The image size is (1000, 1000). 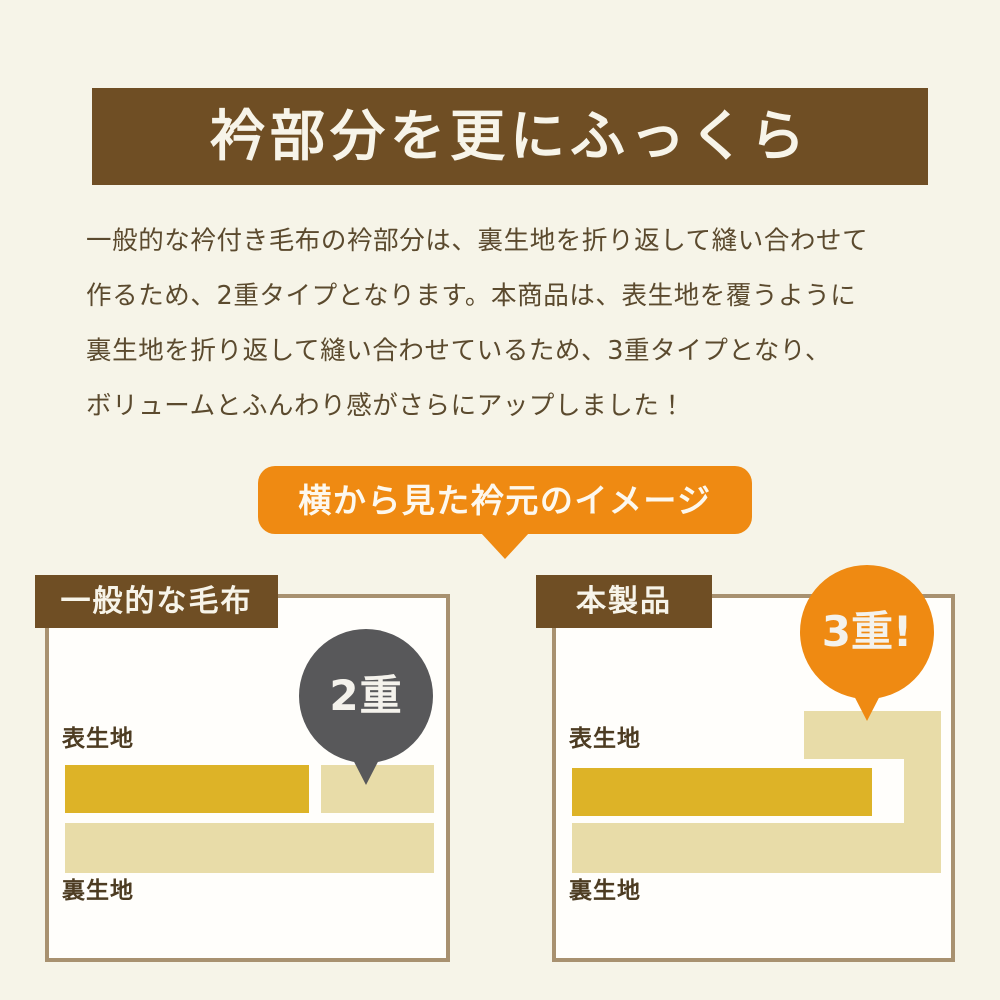 I want to click on back-fabric-label-product: 裏生地, so click(x=605, y=891).